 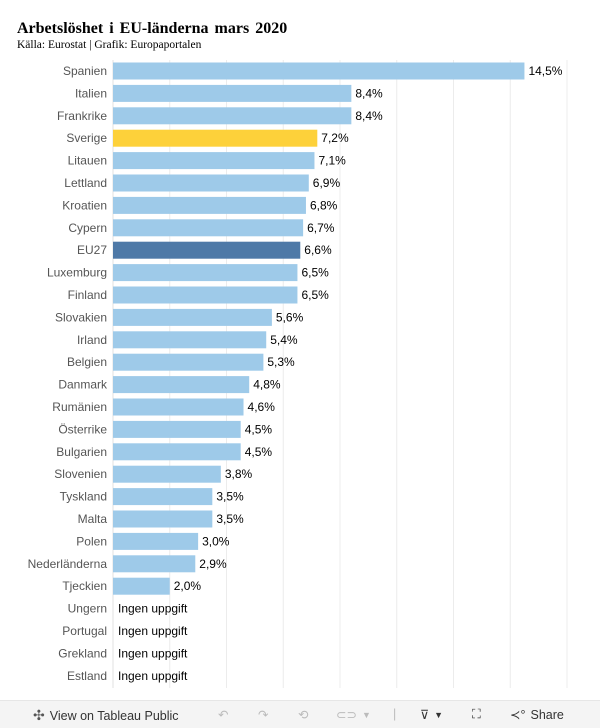 I want to click on category-label: Cypern, so click(x=87, y=228).